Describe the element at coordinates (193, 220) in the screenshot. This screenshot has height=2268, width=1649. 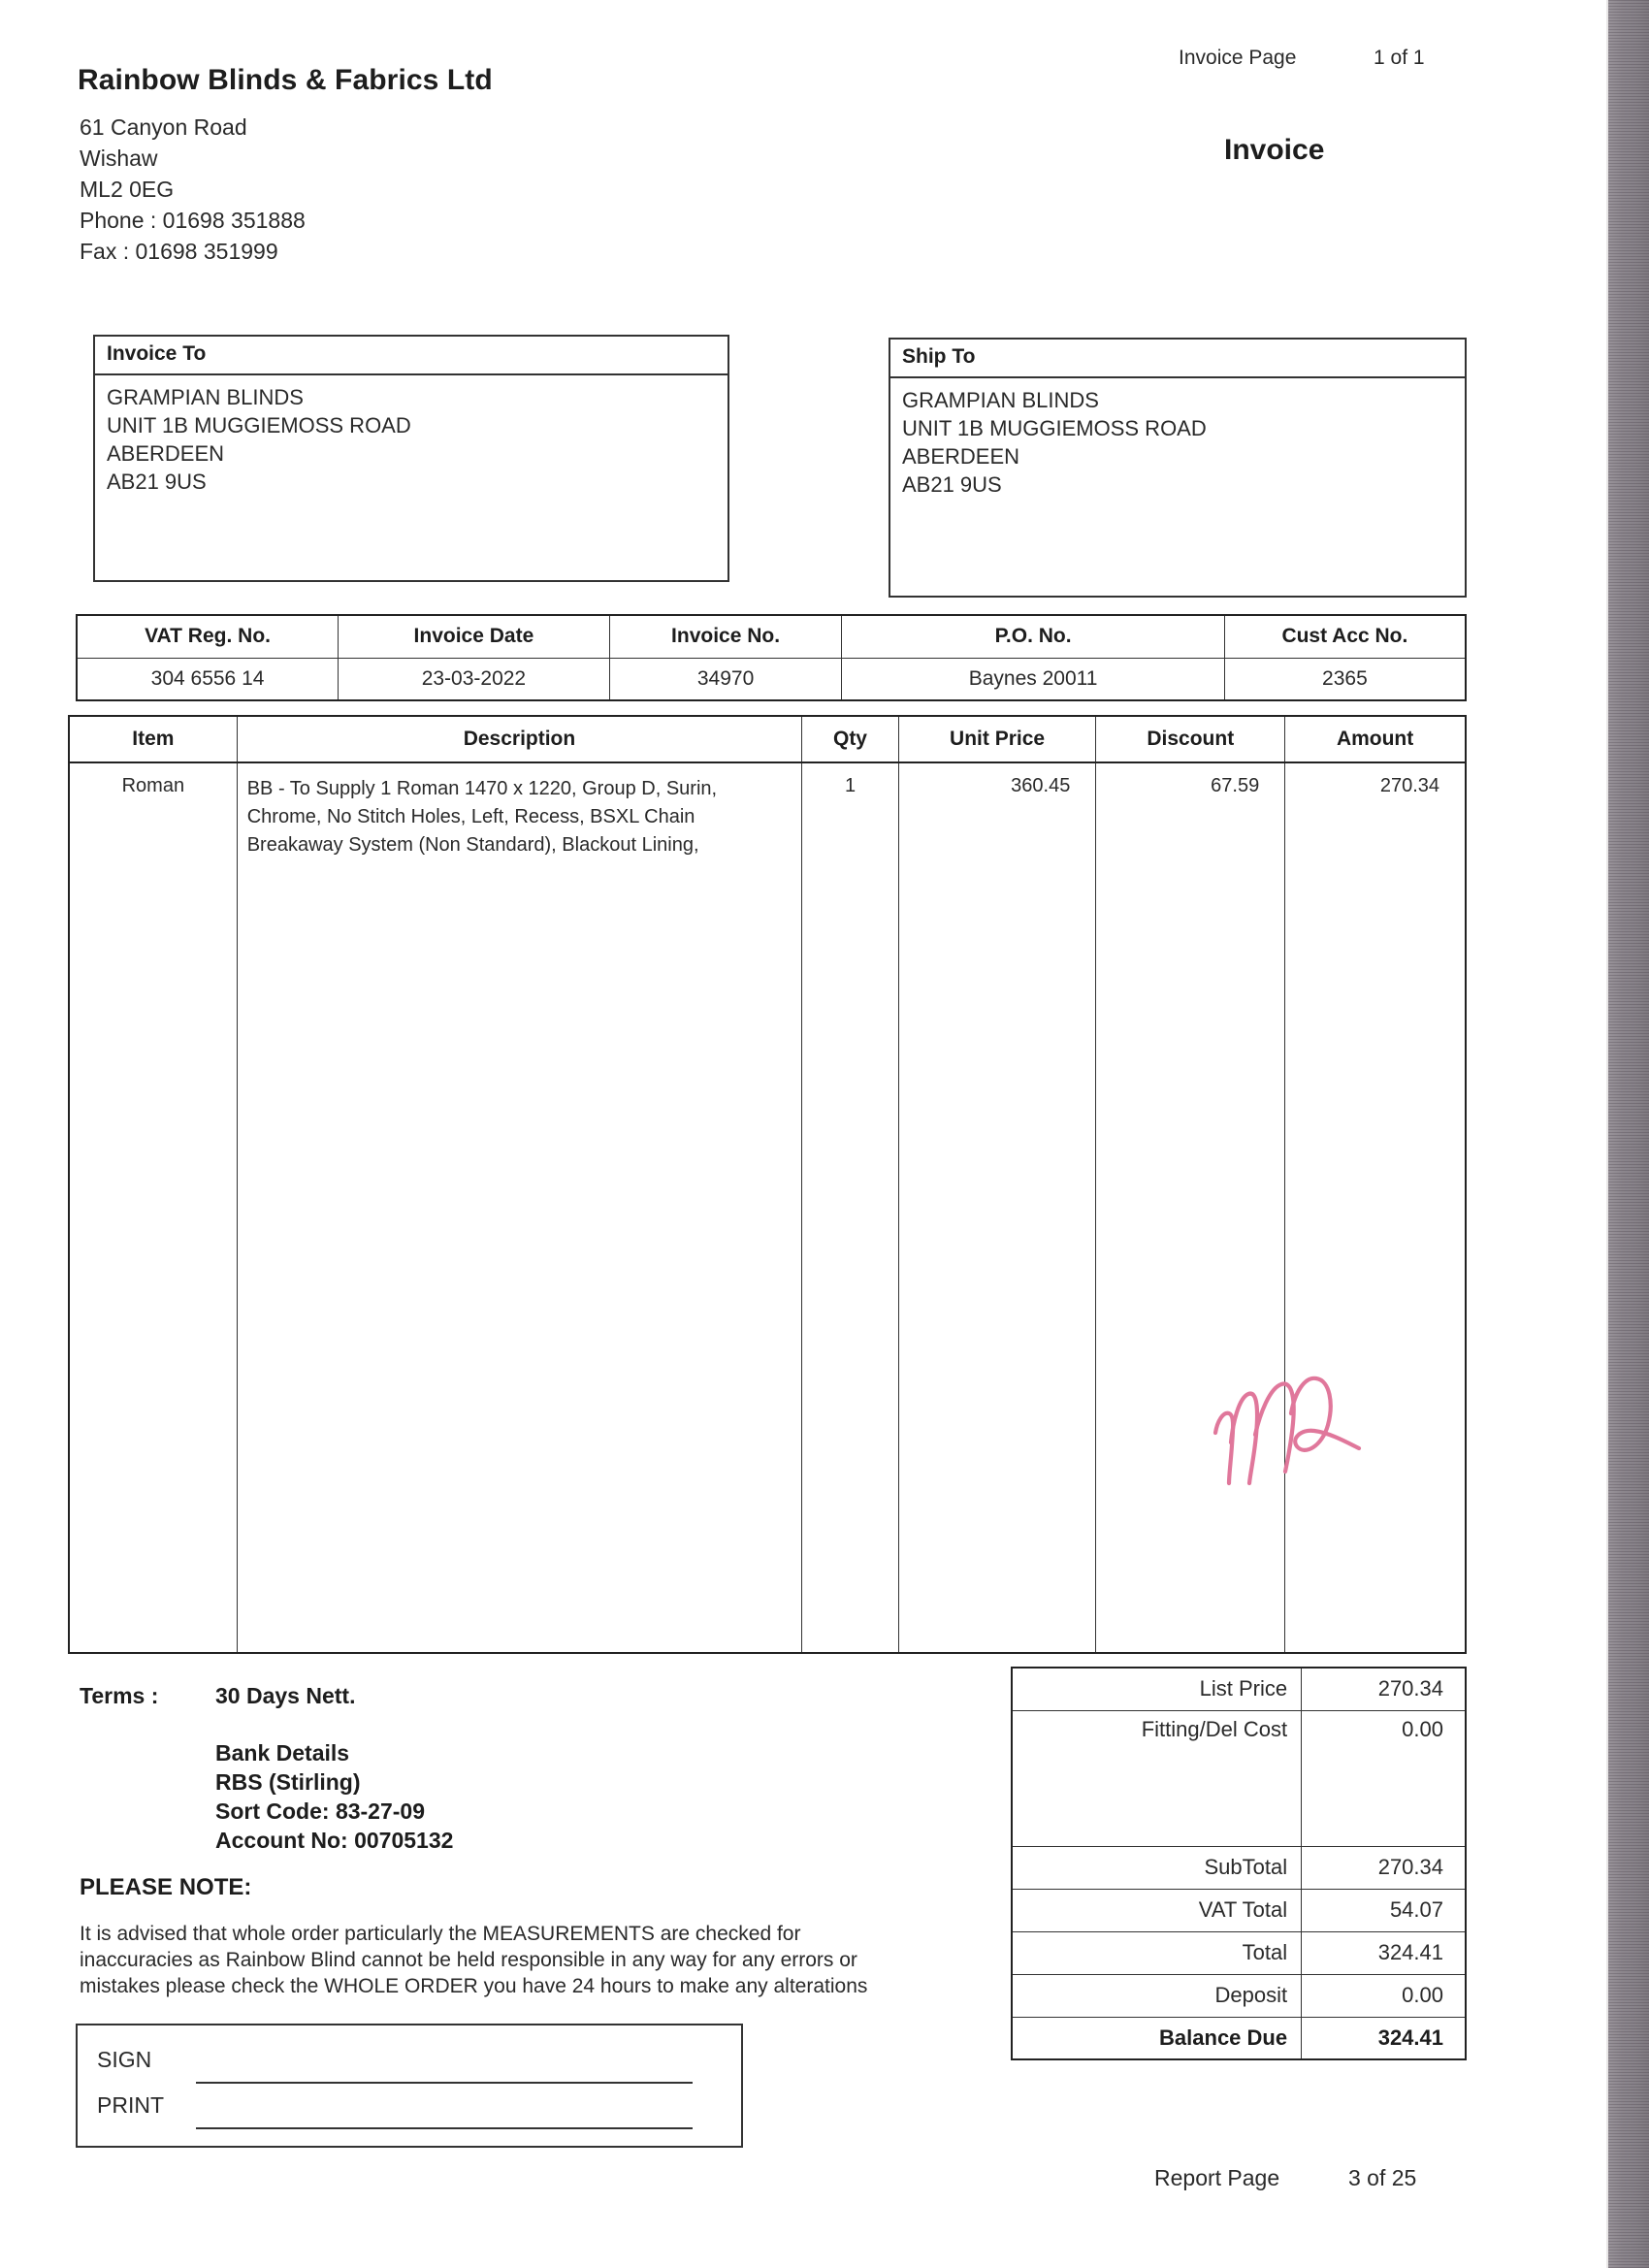
I see `company-phone: Phone : 01698 351888` at that location.